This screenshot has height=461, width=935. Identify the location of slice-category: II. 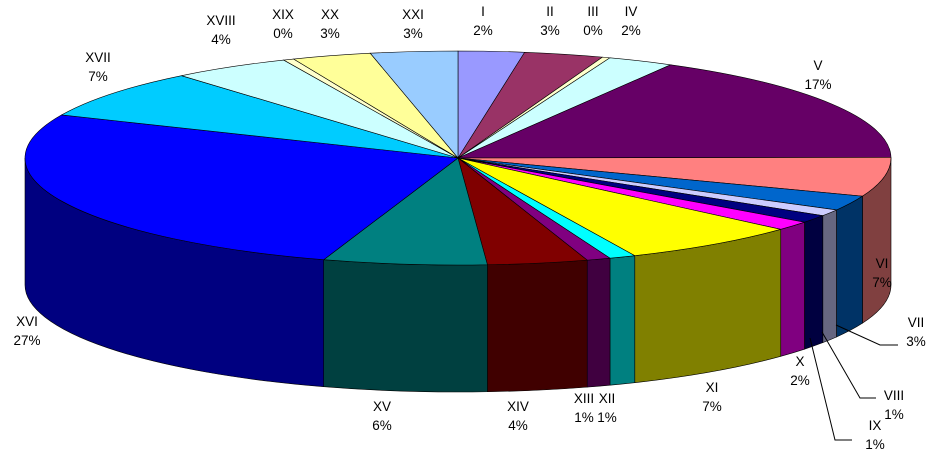
(550, 11).